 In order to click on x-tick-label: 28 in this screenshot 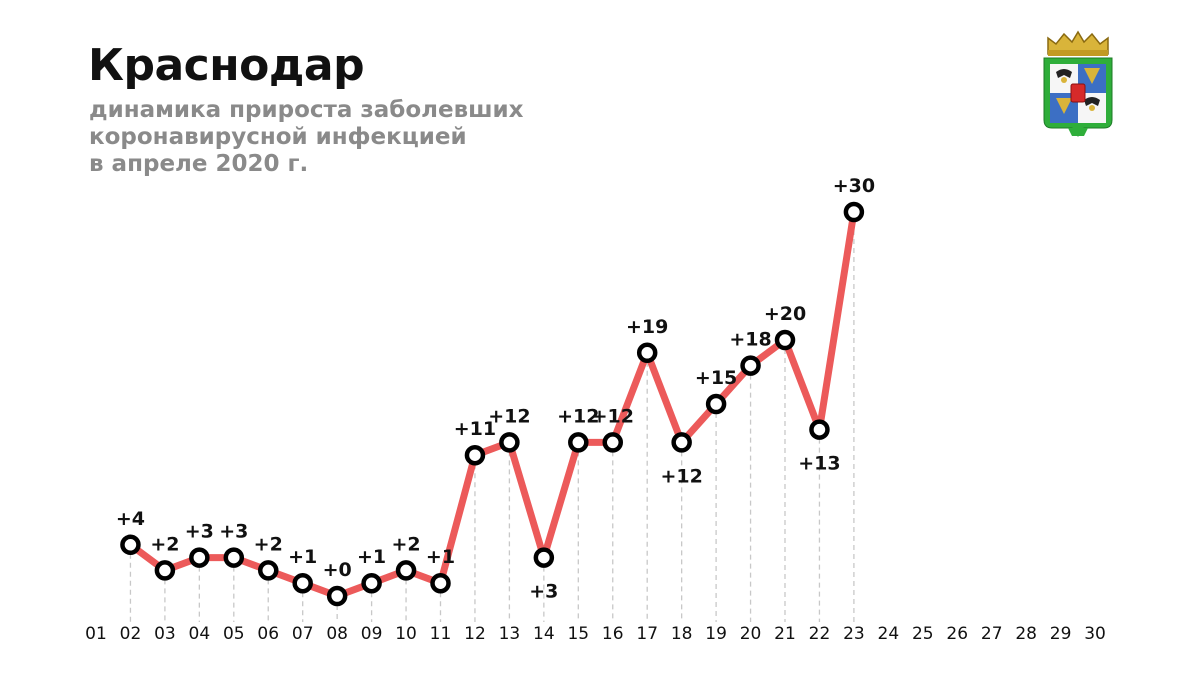, I will do `click(1026, 634)`.